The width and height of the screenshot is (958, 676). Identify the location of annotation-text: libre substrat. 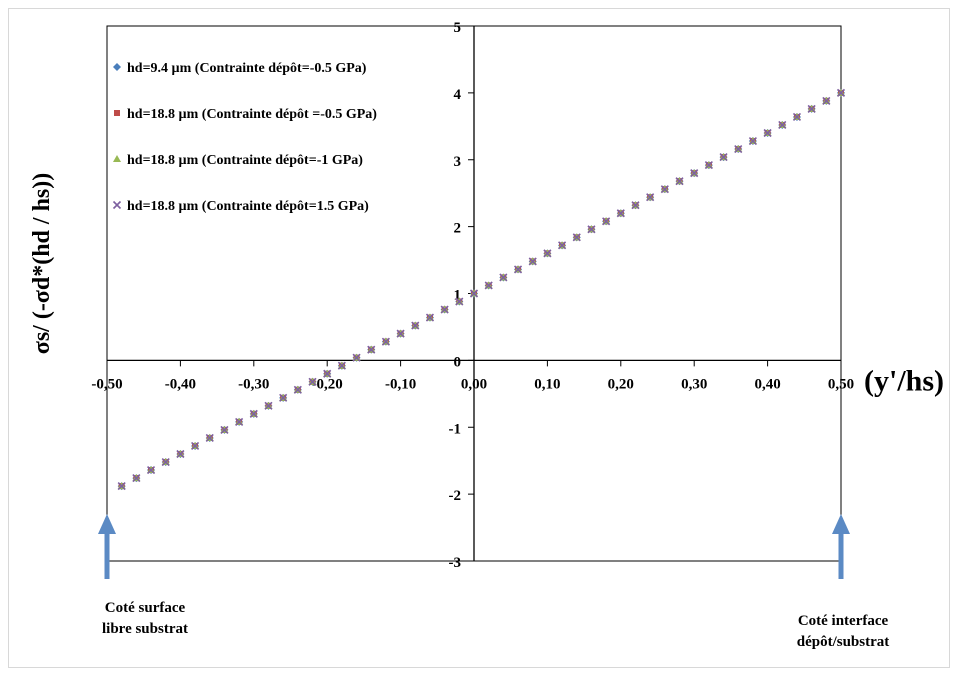
(145, 629).